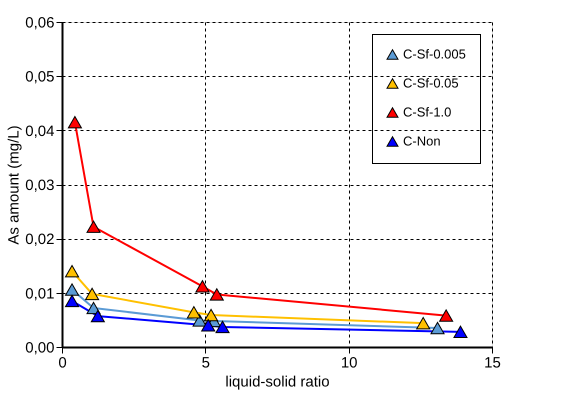  What do you see at coordinates (62, 363) in the screenshot?
I see `x-tick-label: 0` at bounding box center [62, 363].